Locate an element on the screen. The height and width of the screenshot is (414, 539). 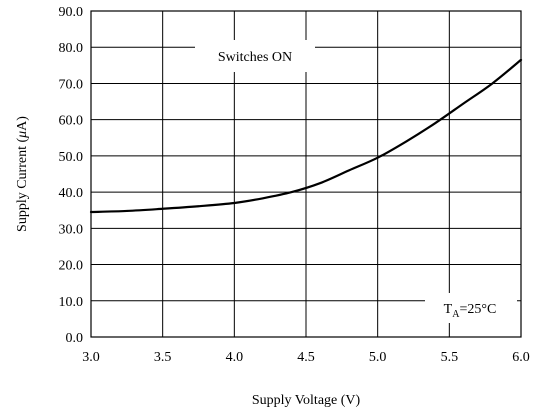
annotation-switches-on: Switches ON is located at coordinates (255, 57).